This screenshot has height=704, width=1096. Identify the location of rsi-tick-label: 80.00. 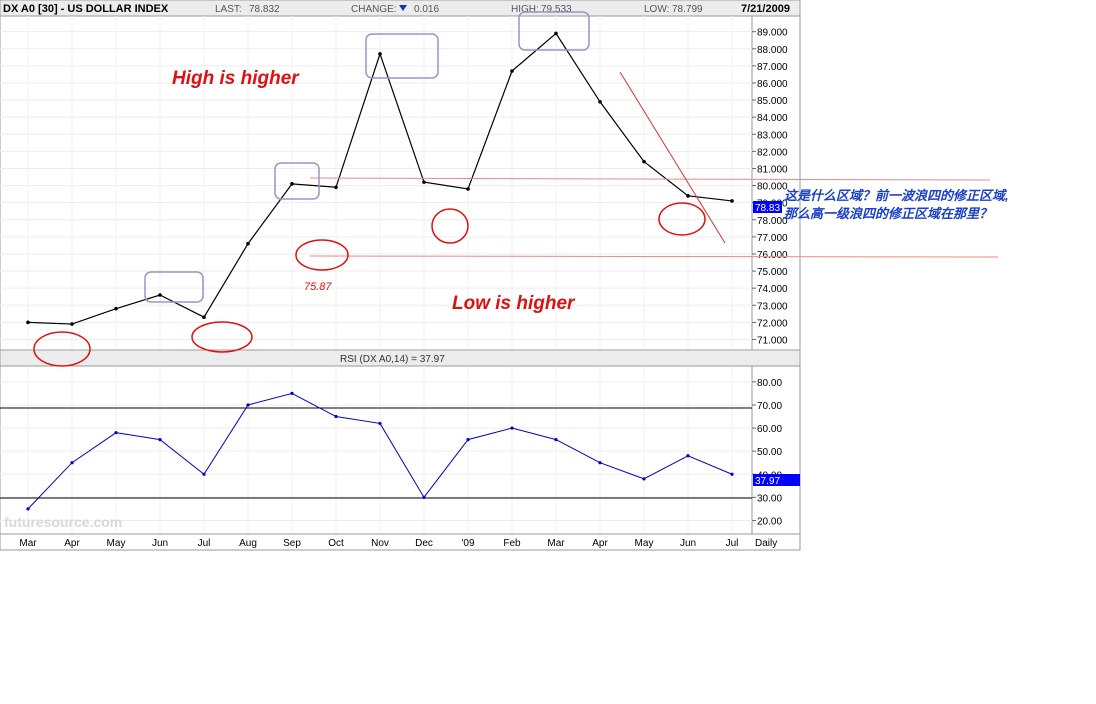
(769, 383).